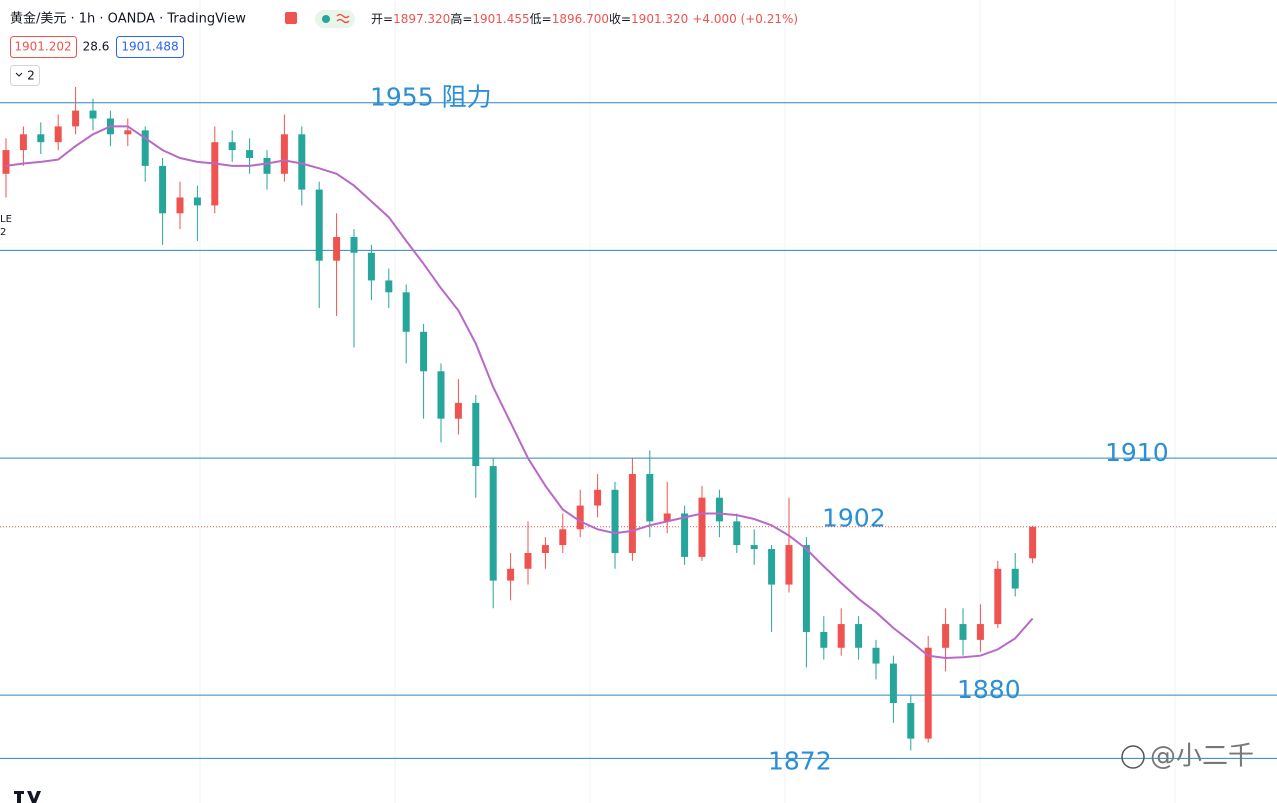  I want to click on ohlc-change: +4.000 (+0.21%), so click(745, 19).